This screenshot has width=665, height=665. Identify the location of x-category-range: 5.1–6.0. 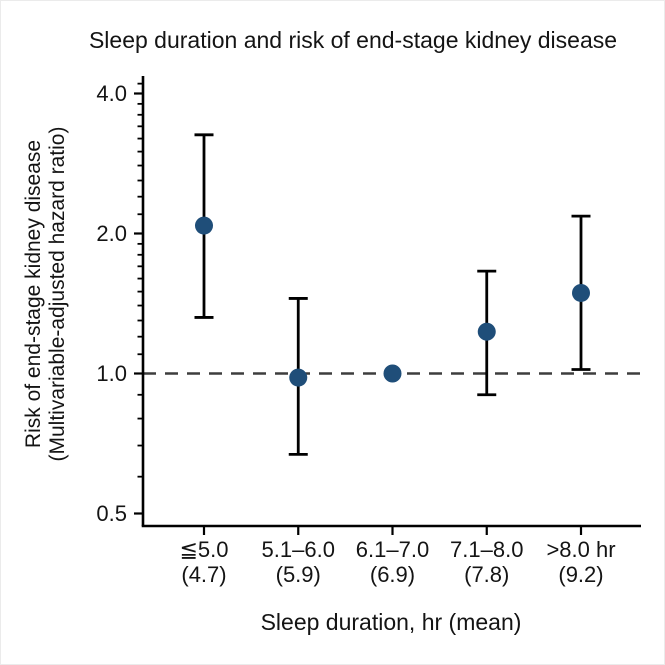
(298, 549).